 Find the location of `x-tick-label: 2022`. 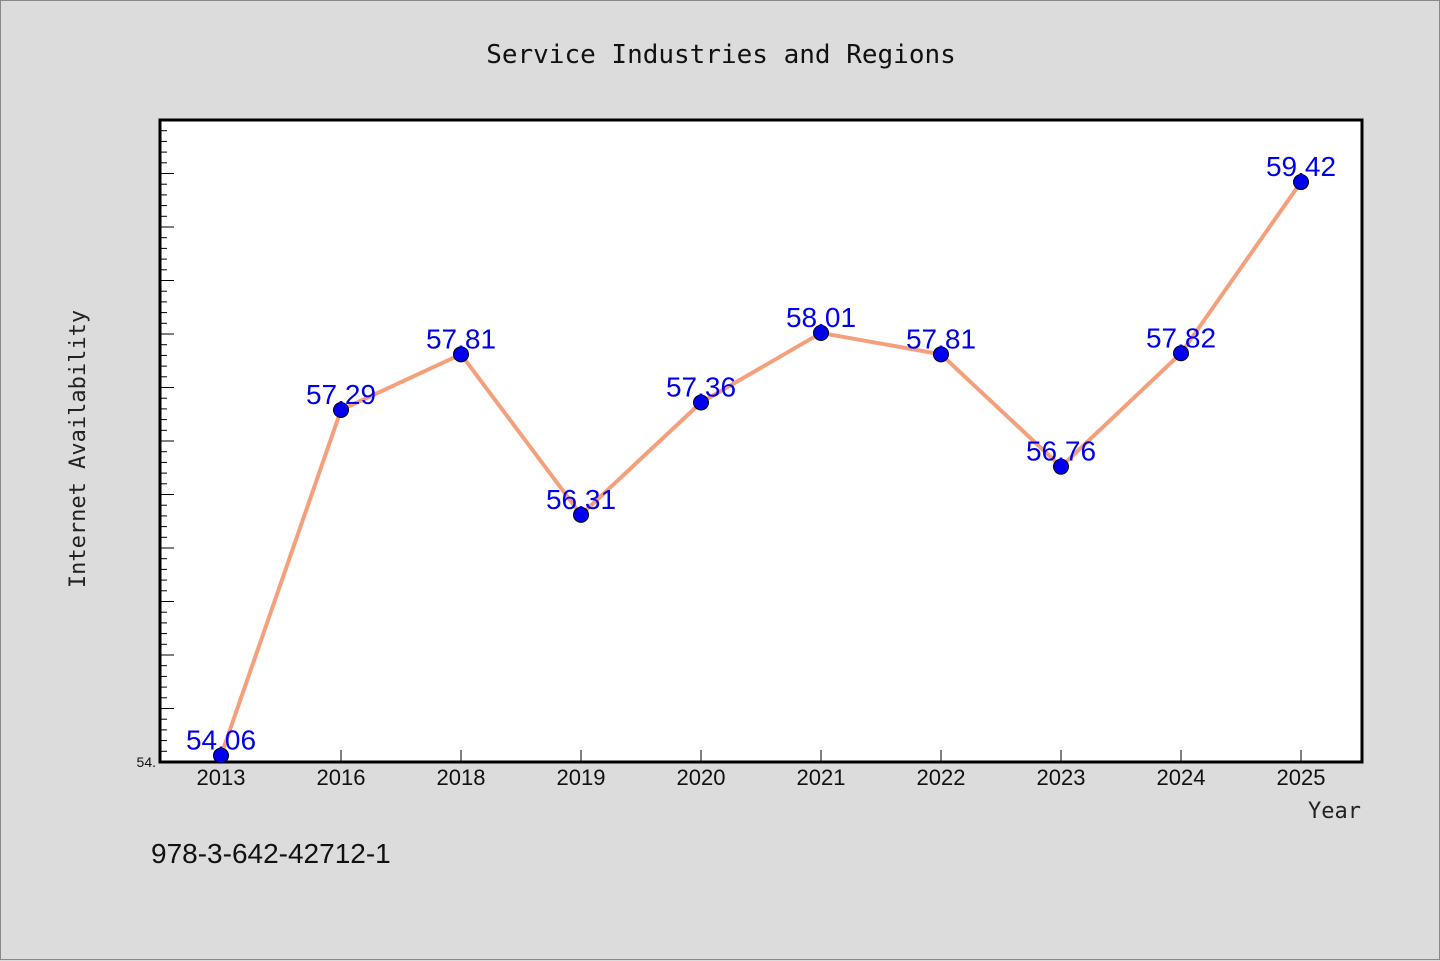

x-tick-label: 2022 is located at coordinates (941, 777).